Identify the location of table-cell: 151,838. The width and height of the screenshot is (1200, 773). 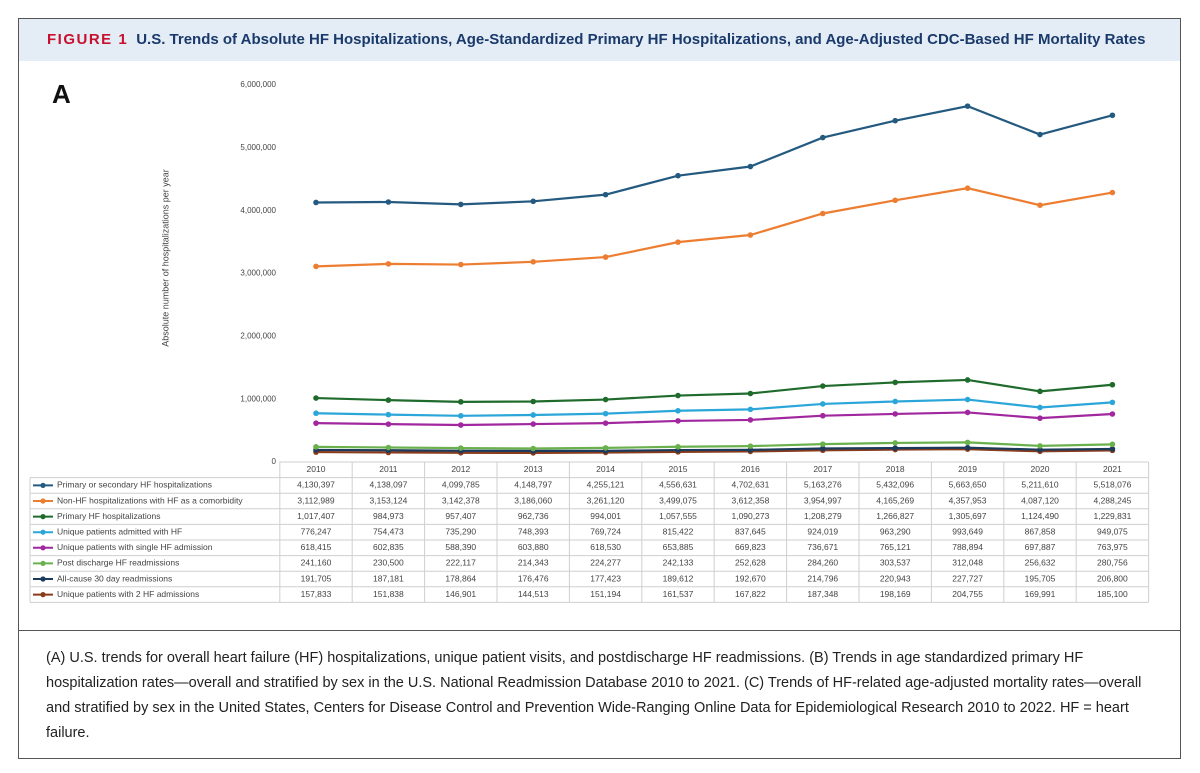
(388, 594).